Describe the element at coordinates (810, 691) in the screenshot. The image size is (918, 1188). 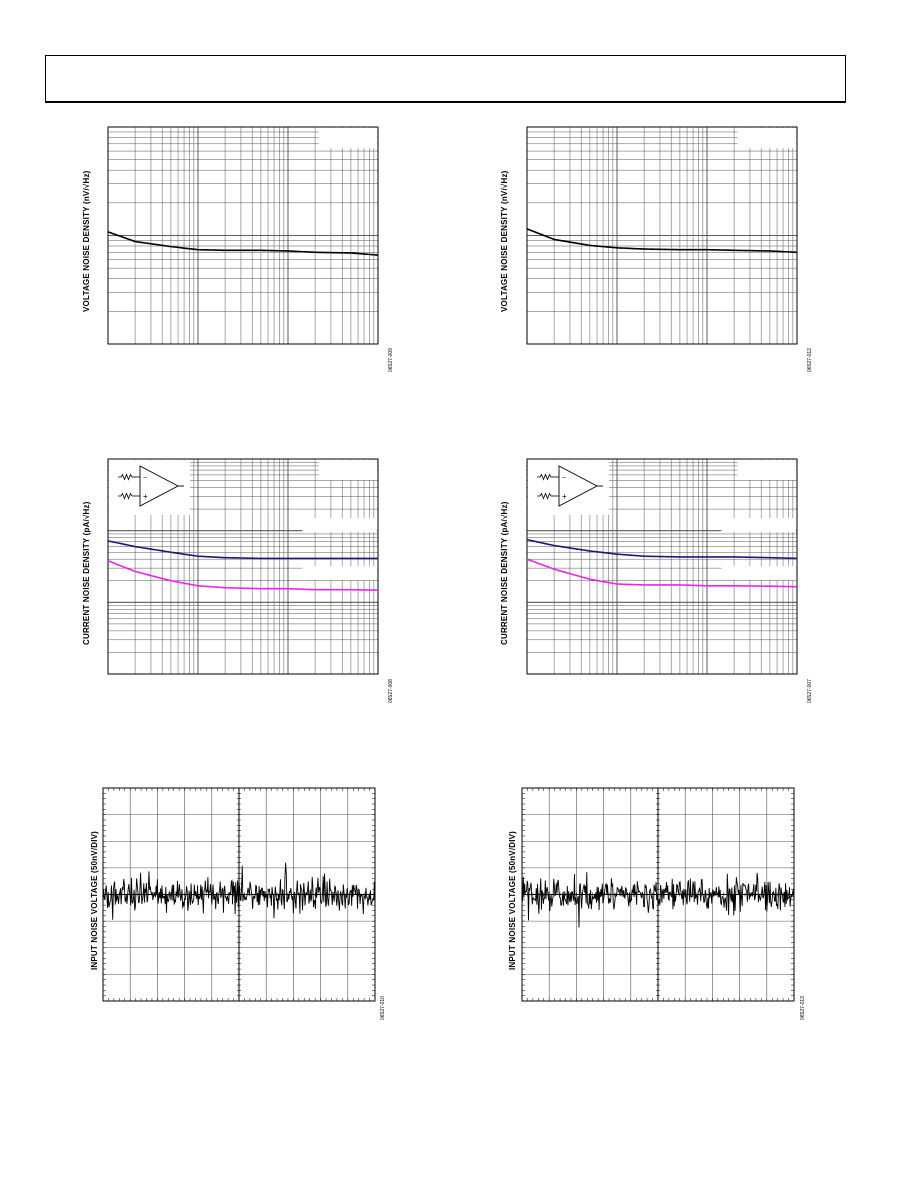
I see `figure-code: 06527-007` at that location.